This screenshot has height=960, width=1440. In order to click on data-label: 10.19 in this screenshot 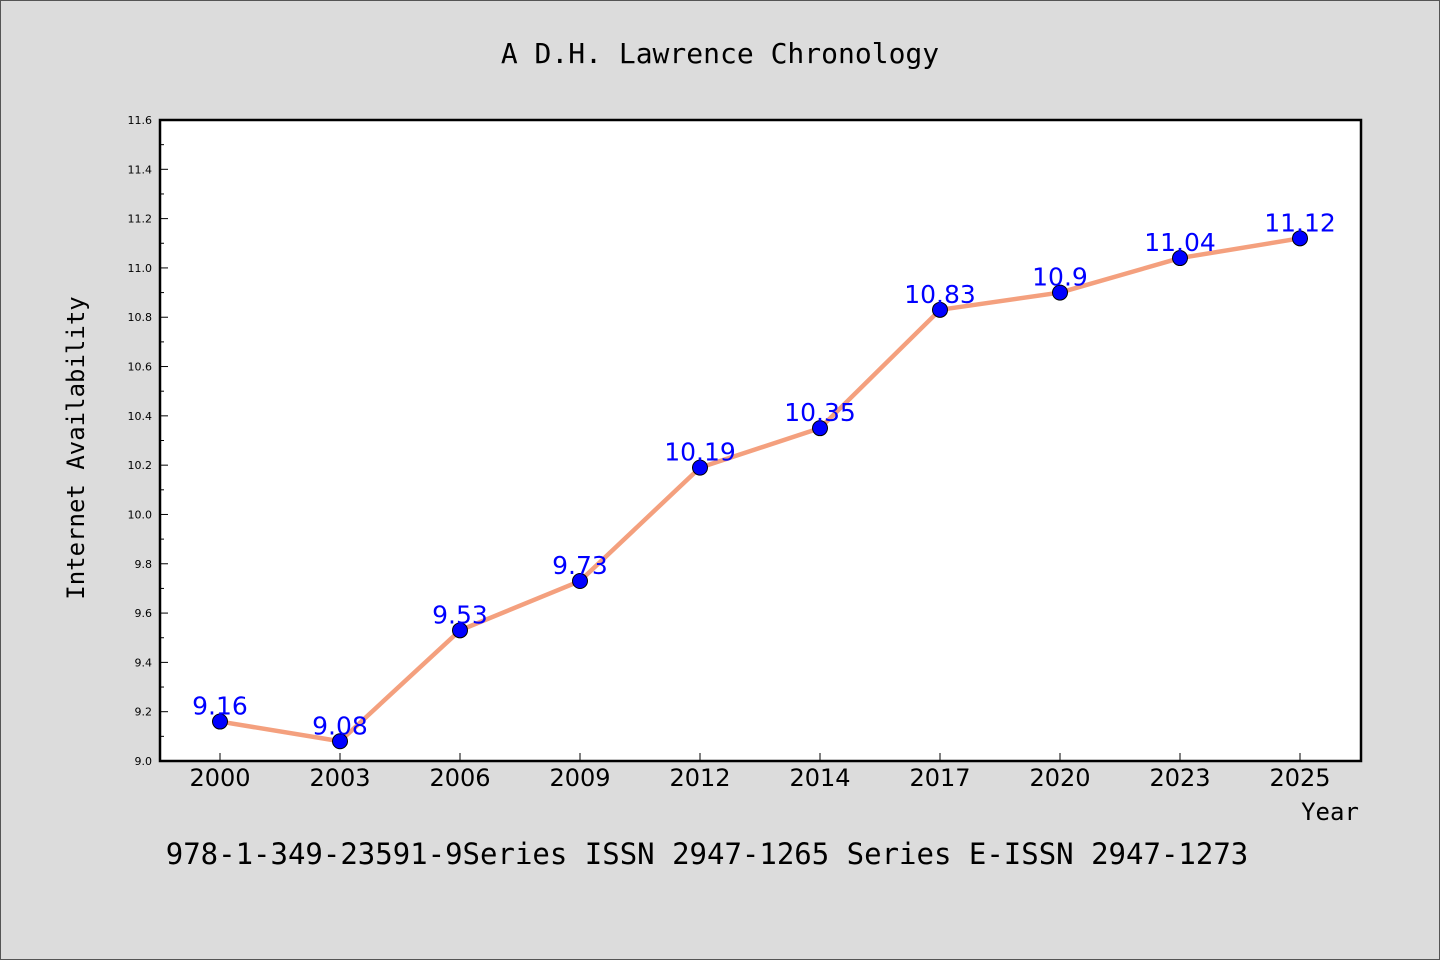, I will do `click(700, 452)`.